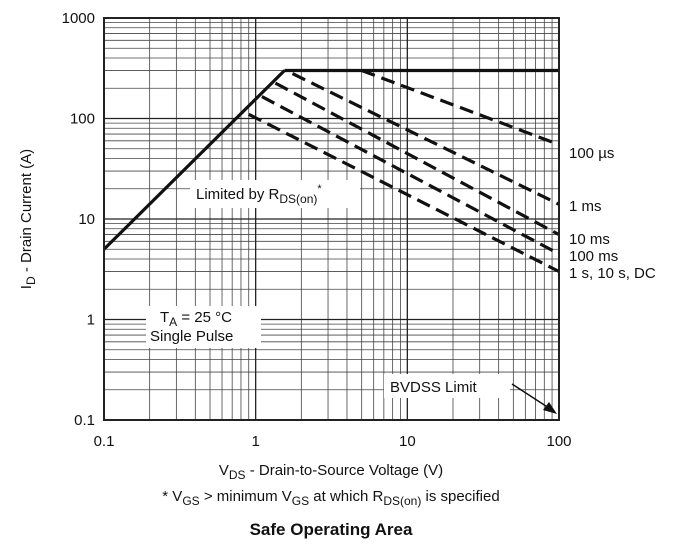  What do you see at coordinates (104, 441) in the screenshot?
I see `x-tick-label: 0.1` at bounding box center [104, 441].